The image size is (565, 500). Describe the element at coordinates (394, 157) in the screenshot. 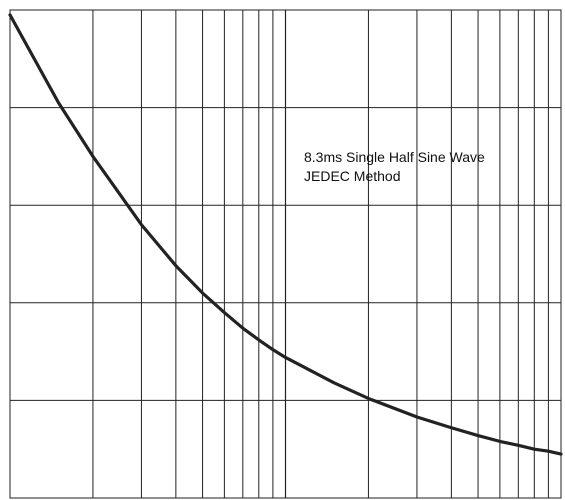

I see `annotation-line-1: 8.3ms Single Half Sine Wave` at that location.